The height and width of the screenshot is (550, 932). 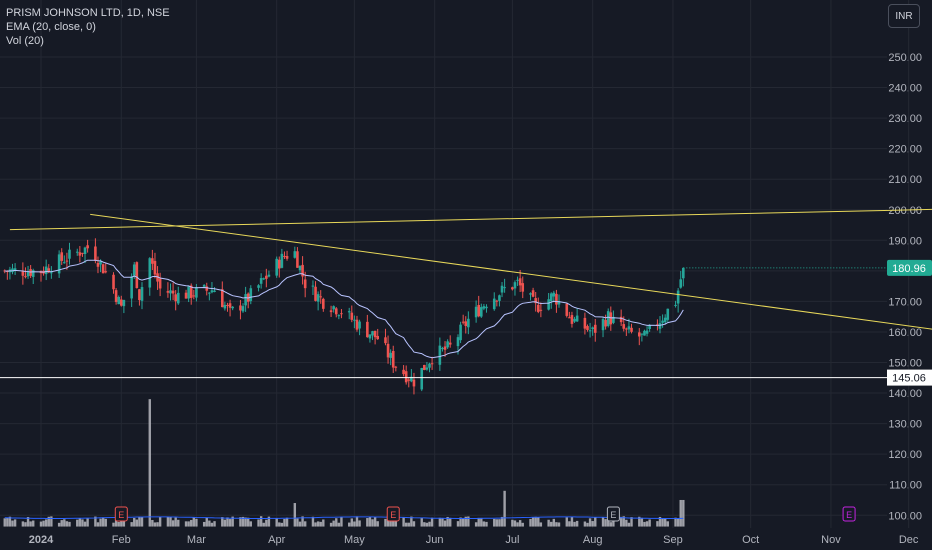 I want to click on price-tick-label: 110.00, so click(x=905, y=486).